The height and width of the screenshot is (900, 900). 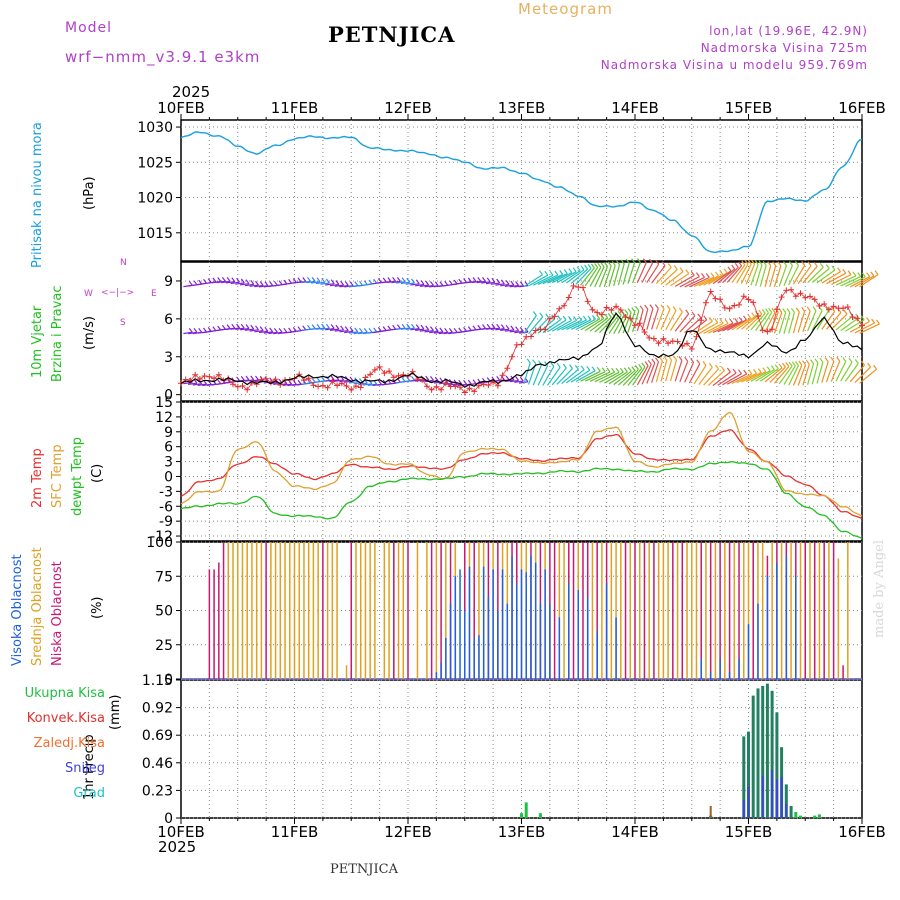 What do you see at coordinates (64, 693) in the screenshot?
I see `legend-total-rain: Ukupna Kisa` at bounding box center [64, 693].